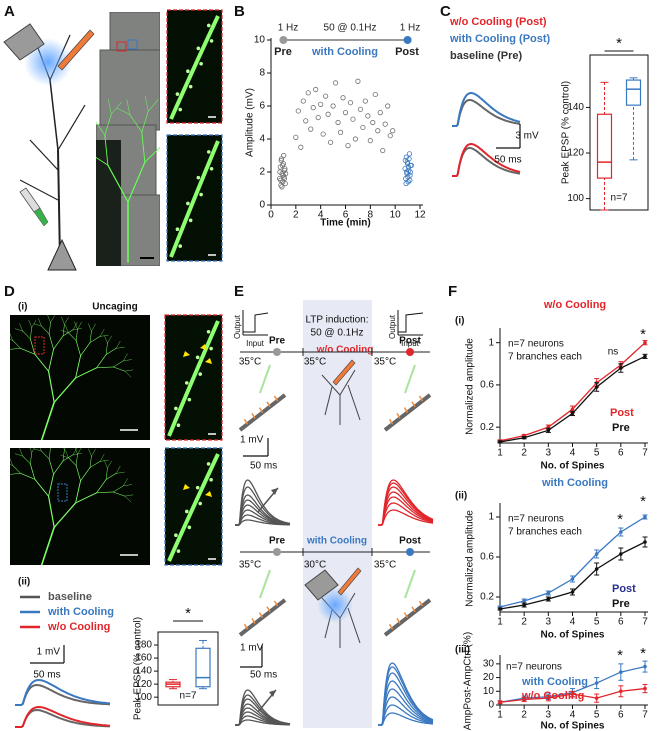 The width and height of the screenshot is (660, 731). I want to click on y-tick-label: 0.2, so click(487, 597).